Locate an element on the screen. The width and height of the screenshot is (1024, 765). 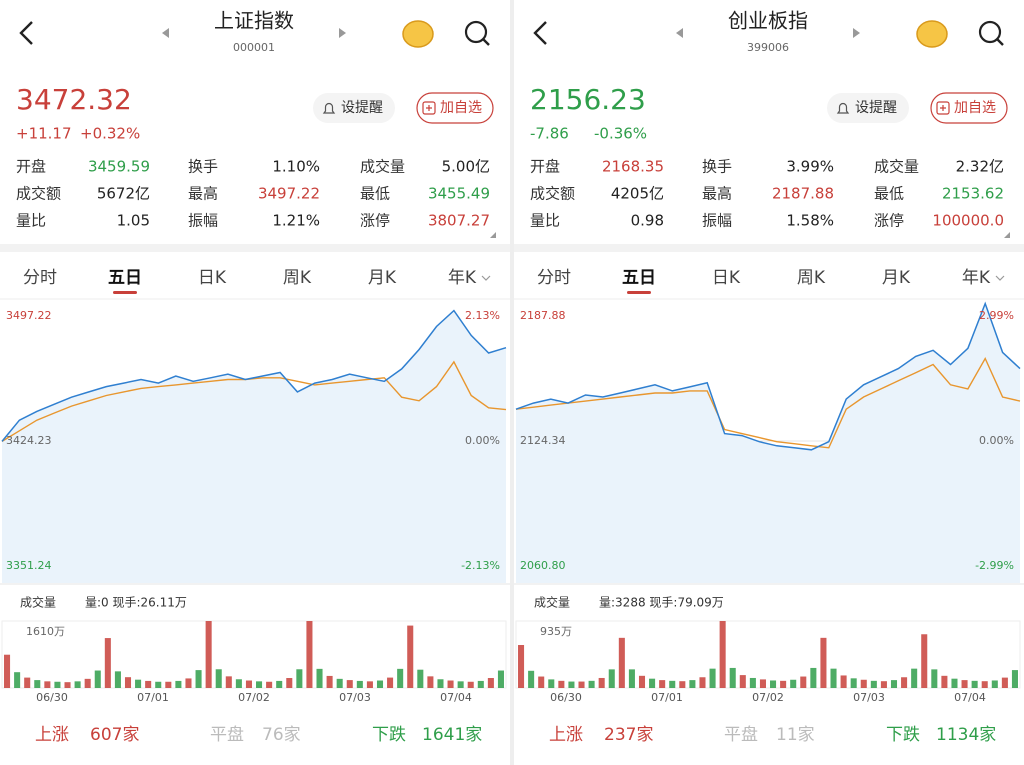
tab-underline is located at coordinates (639, 292).